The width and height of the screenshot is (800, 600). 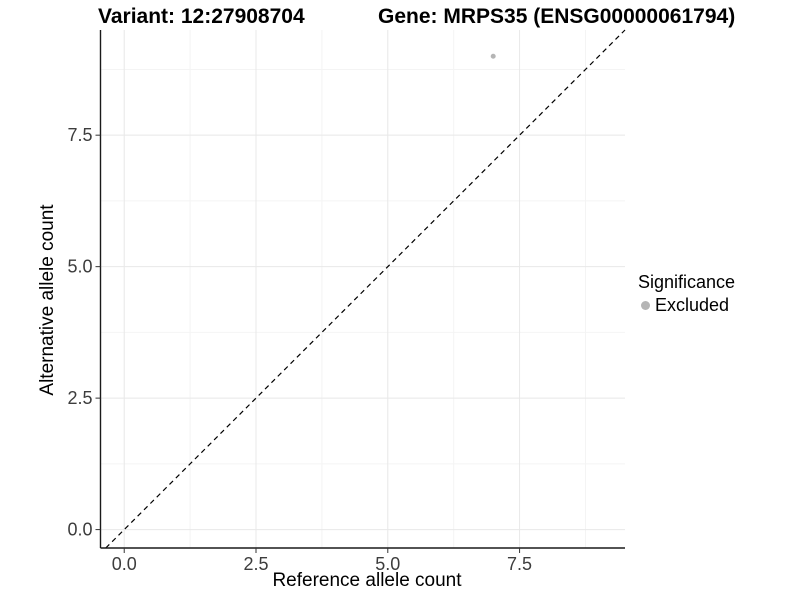 What do you see at coordinates (687, 282) in the screenshot?
I see `legend-title: Significance` at bounding box center [687, 282].